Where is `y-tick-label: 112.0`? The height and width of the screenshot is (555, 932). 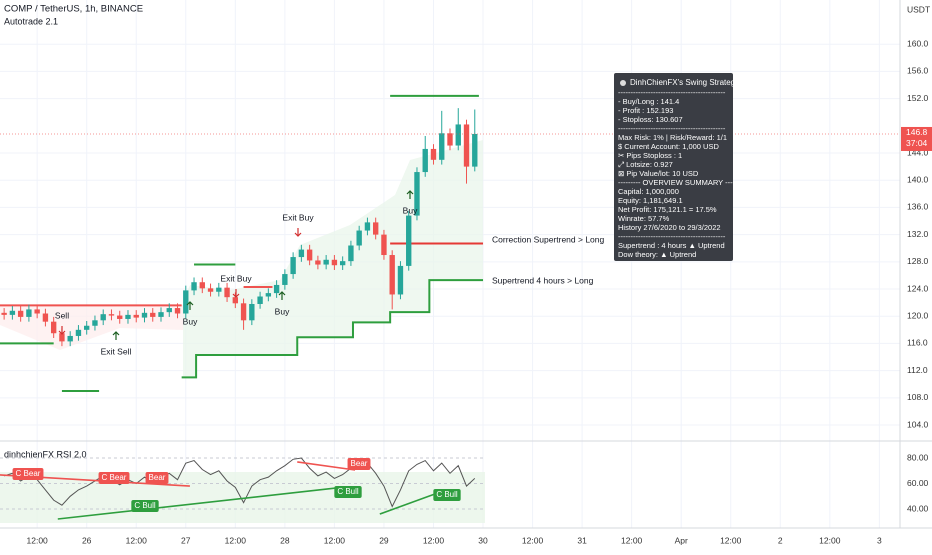
y-tick-label: 112.0 is located at coordinates (917, 370).